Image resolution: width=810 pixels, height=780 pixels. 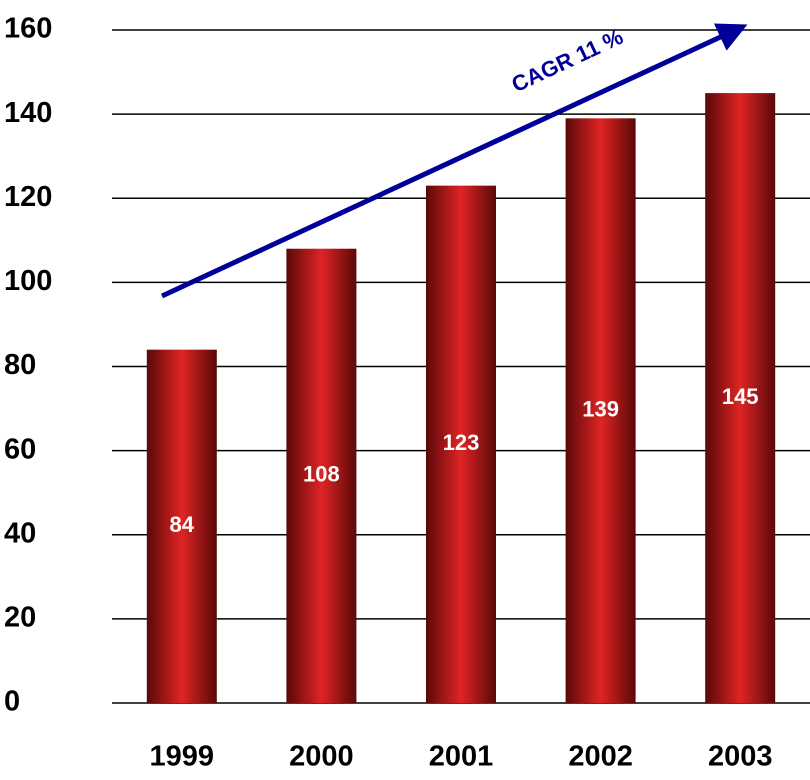 I want to click on x-tick-label: 1999, so click(x=182, y=757).